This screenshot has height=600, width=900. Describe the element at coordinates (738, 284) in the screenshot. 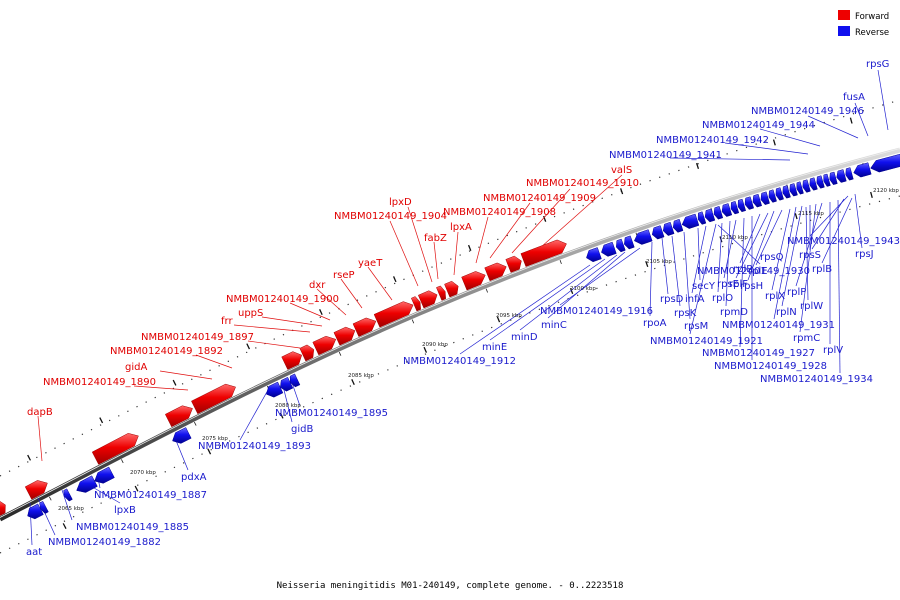

I see `gene-label: rplF` at that location.